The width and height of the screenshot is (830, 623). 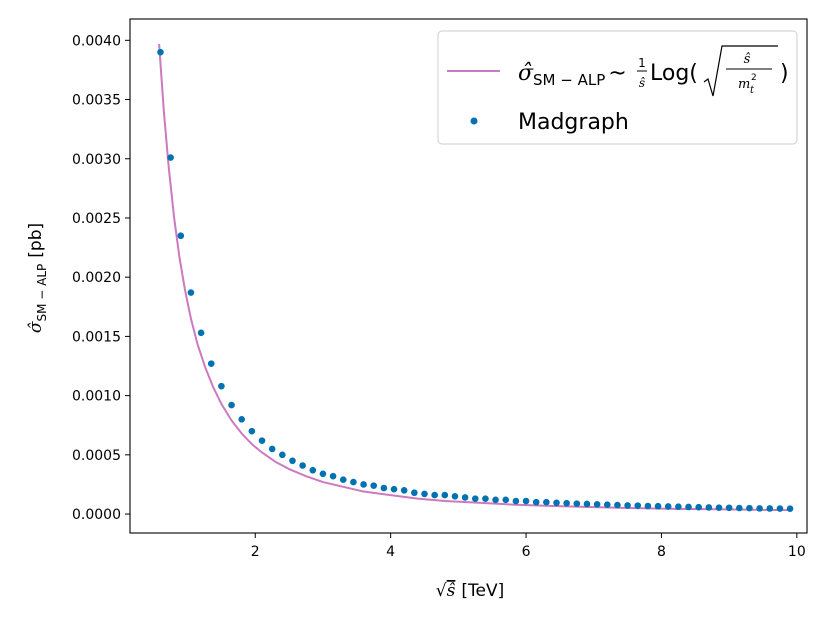 I want to click on y-axis-label-subscript: SM − ALP, so click(x=42, y=293).